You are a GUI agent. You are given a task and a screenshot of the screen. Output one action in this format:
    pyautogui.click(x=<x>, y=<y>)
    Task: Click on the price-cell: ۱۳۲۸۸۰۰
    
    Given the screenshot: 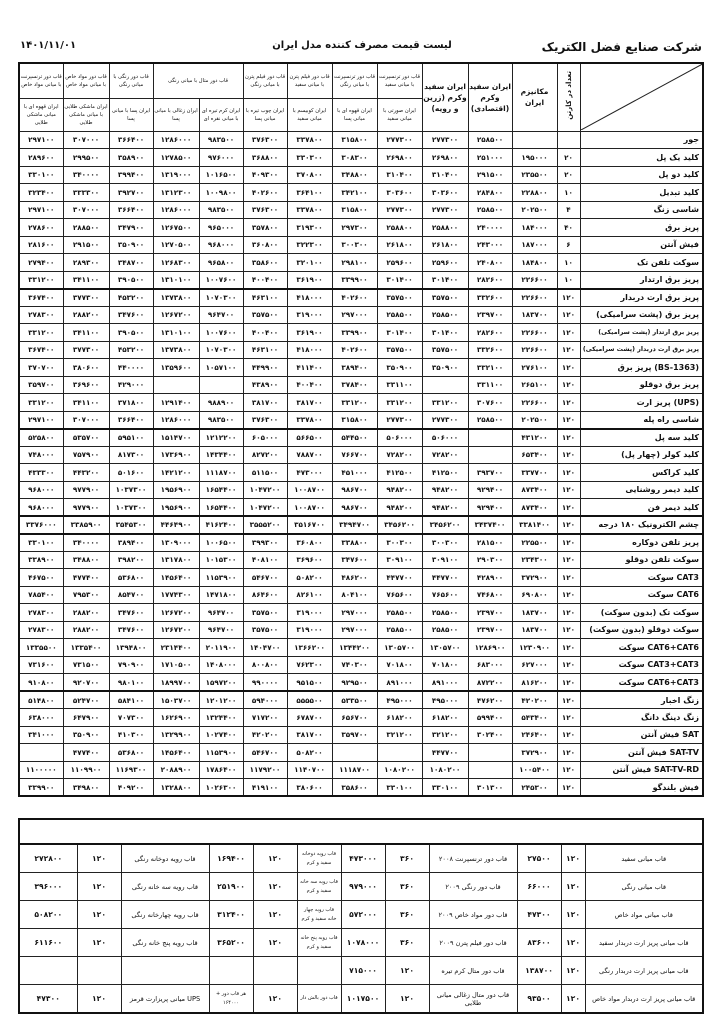 What is the action you would take?
    pyautogui.click(x=176, y=787)
    